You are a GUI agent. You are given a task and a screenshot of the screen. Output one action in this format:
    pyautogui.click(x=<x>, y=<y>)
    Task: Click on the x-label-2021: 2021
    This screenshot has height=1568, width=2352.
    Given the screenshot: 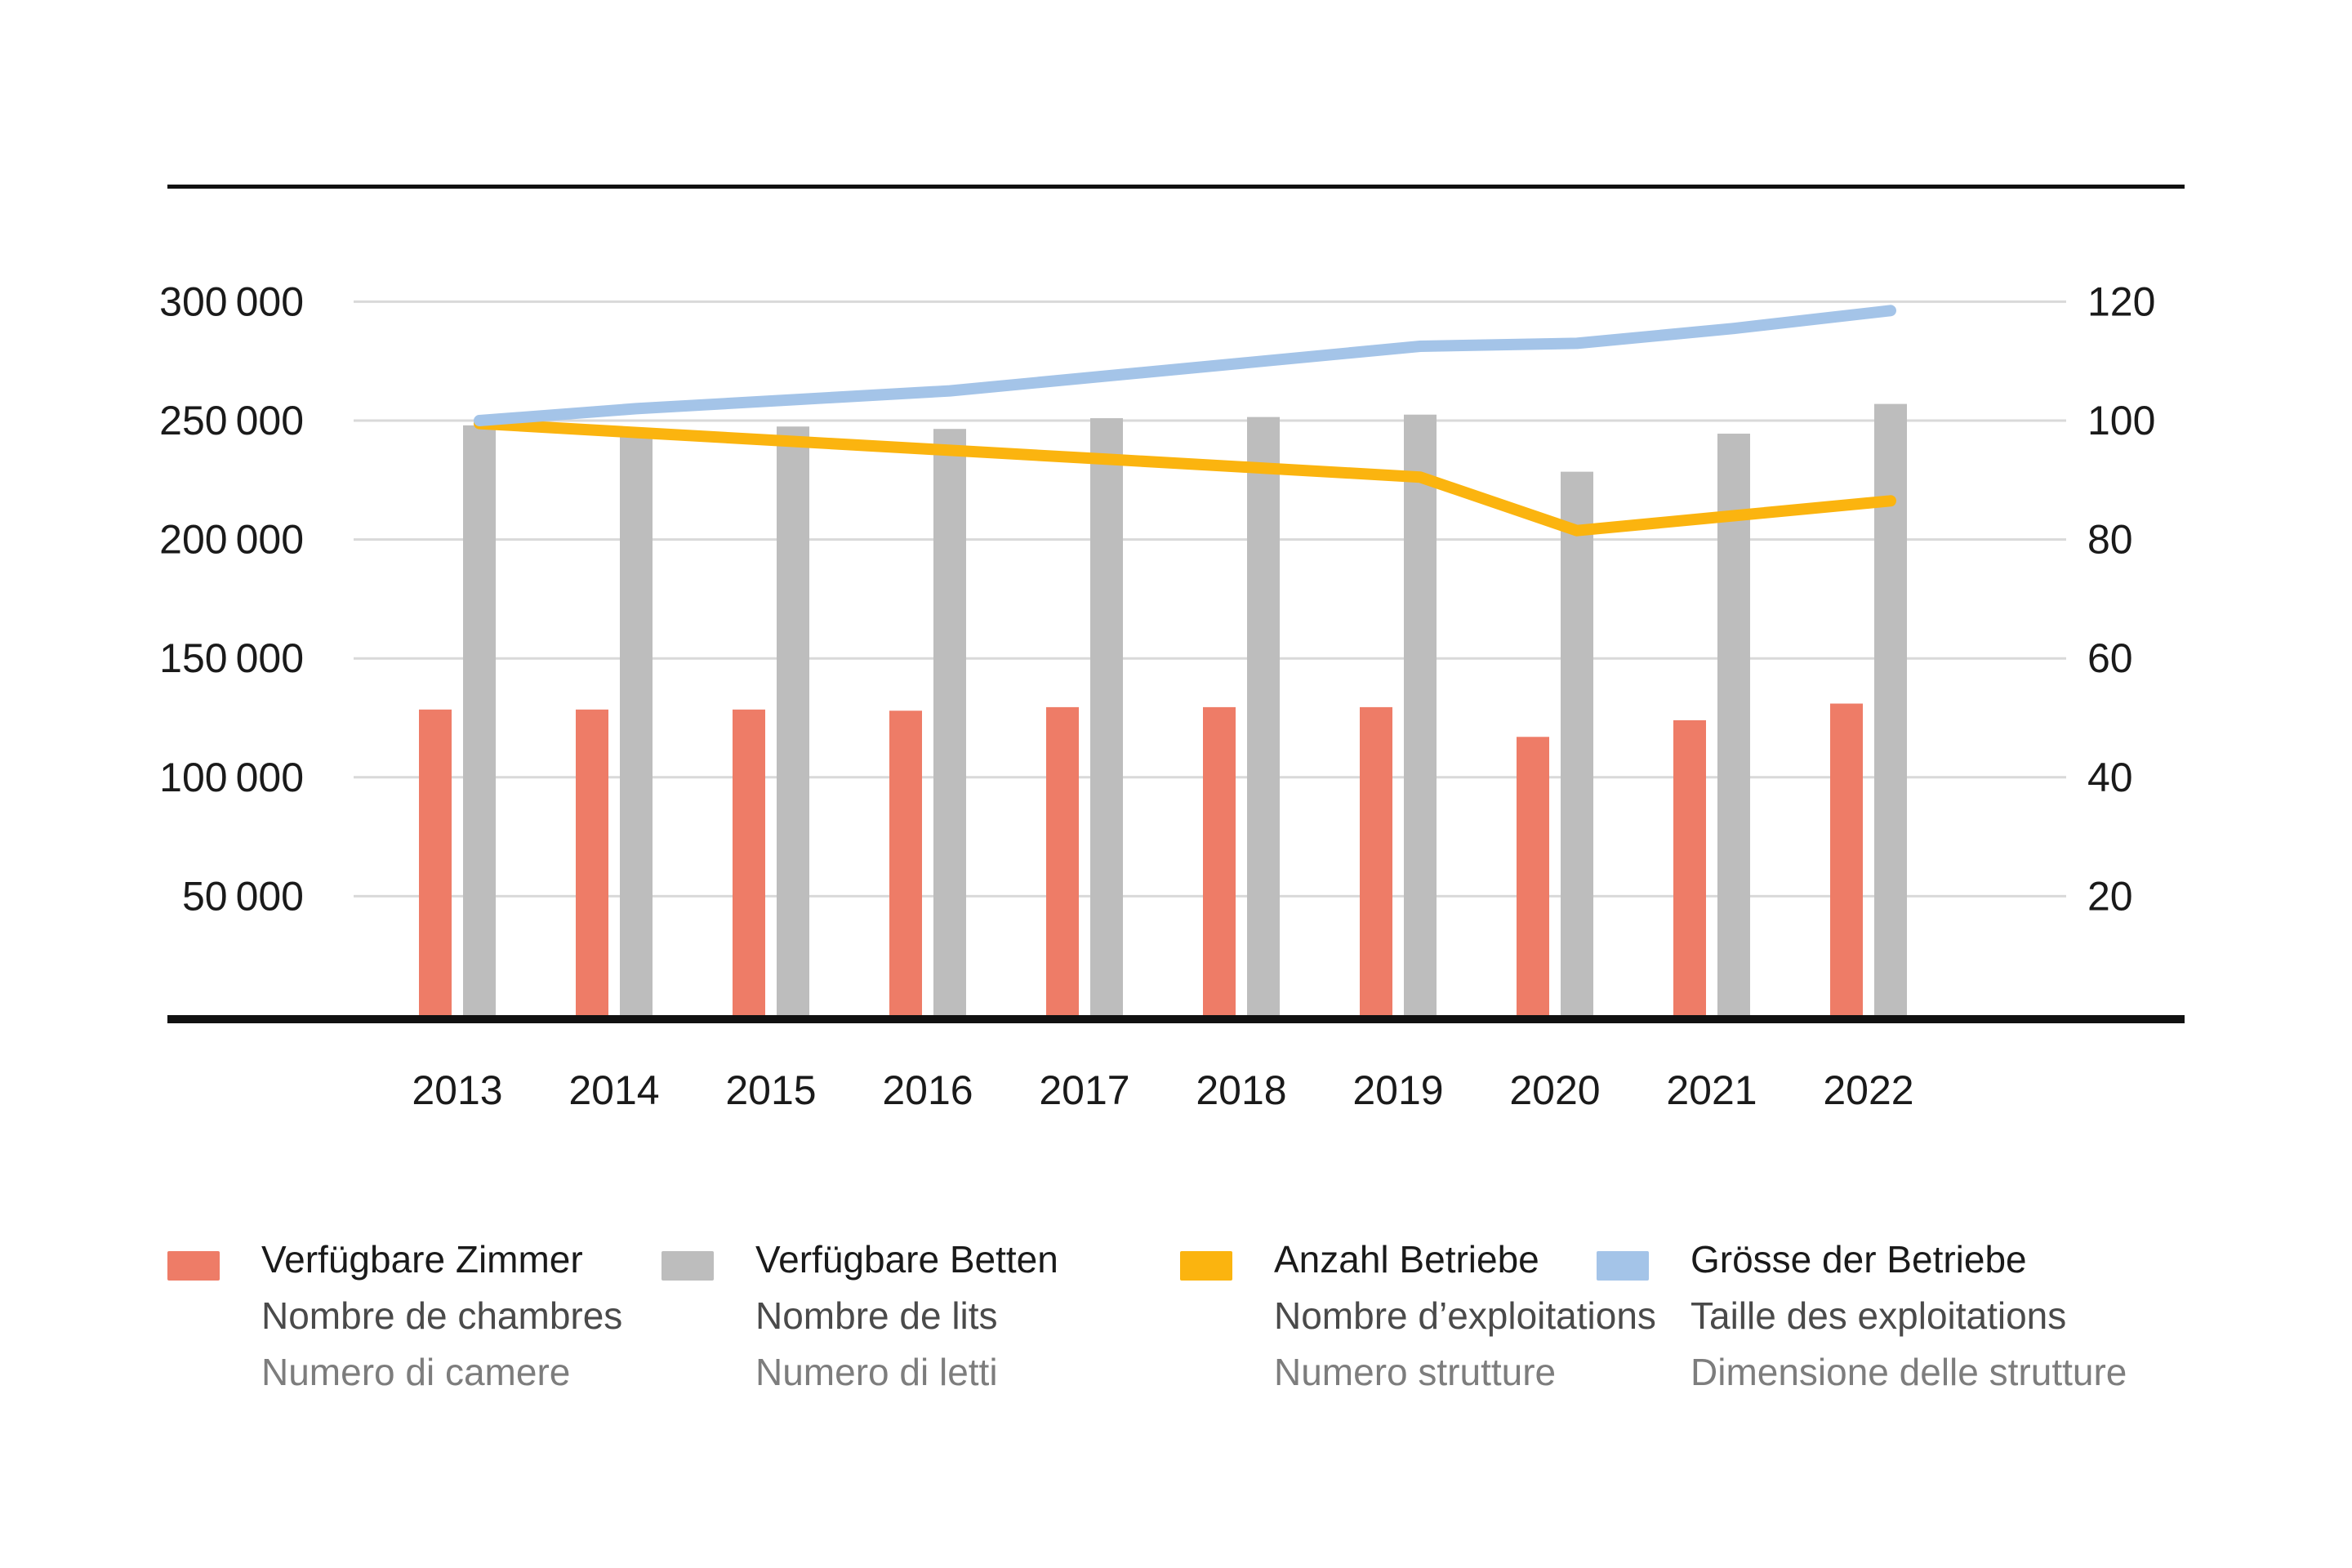 What is the action you would take?
    pyautogui.click(x=1711, y=1090)
    